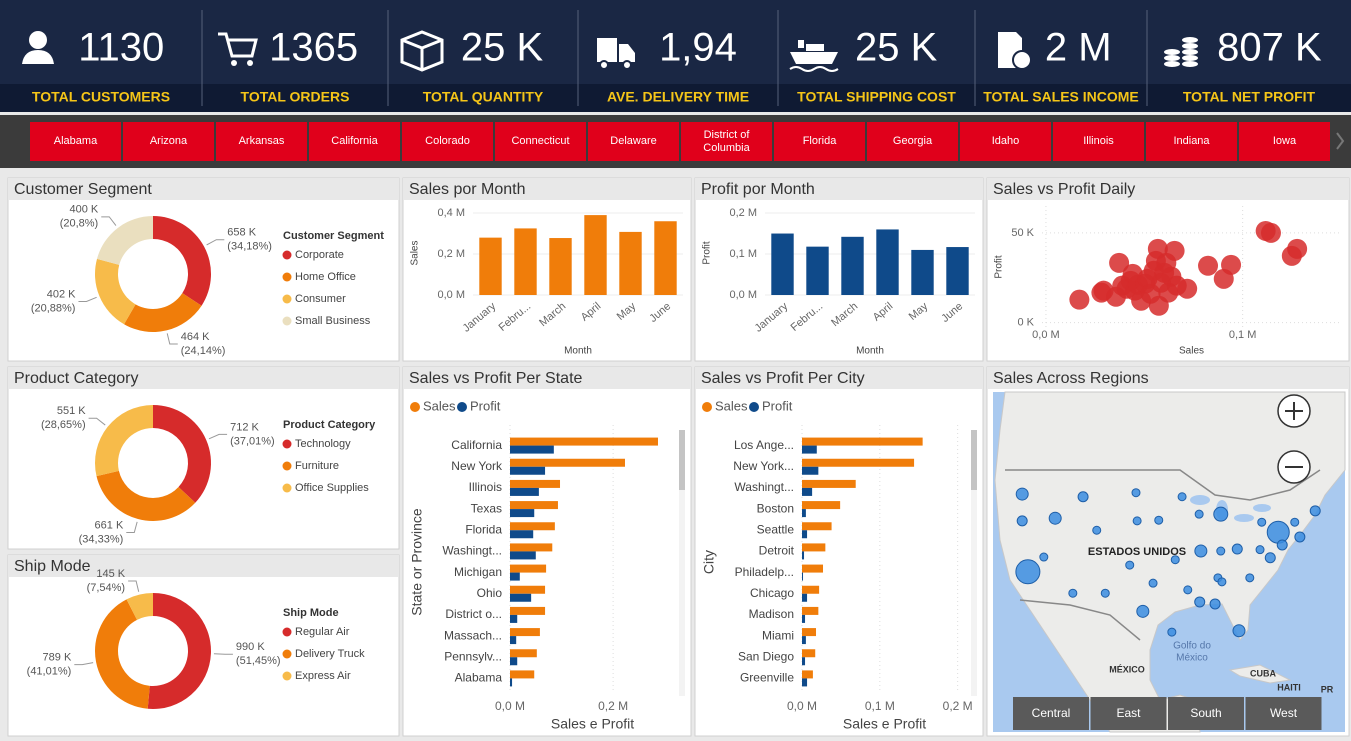 The height and width of the screenshot is (741, 1351). Describe the element at coordinates (261, 141) in the screenshot. I see `state-button: Arkansas` at that location.